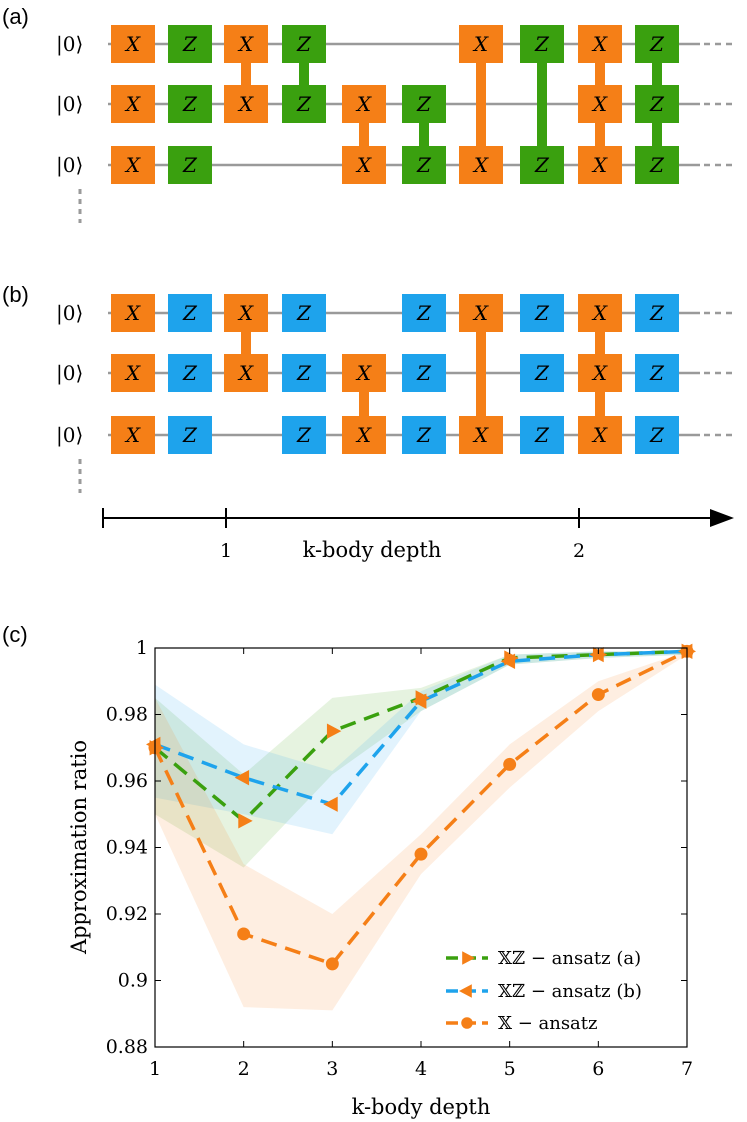 The width and height of the screenshot is (747, 1122). What do you see at coordinates (127, 715) in the screenshot?
I see `y-tick-label: 0.98` at bounding box center [127, 715].